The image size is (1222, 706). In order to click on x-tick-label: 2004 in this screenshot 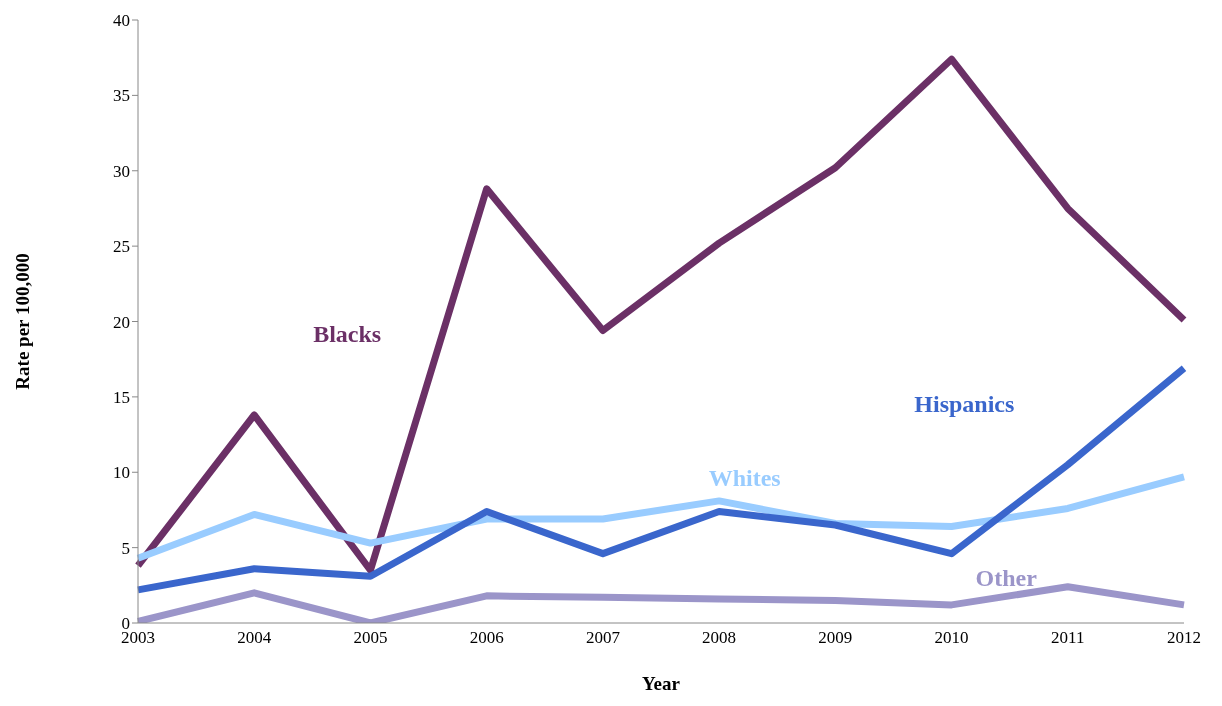, I will do `click(254, 638)`.